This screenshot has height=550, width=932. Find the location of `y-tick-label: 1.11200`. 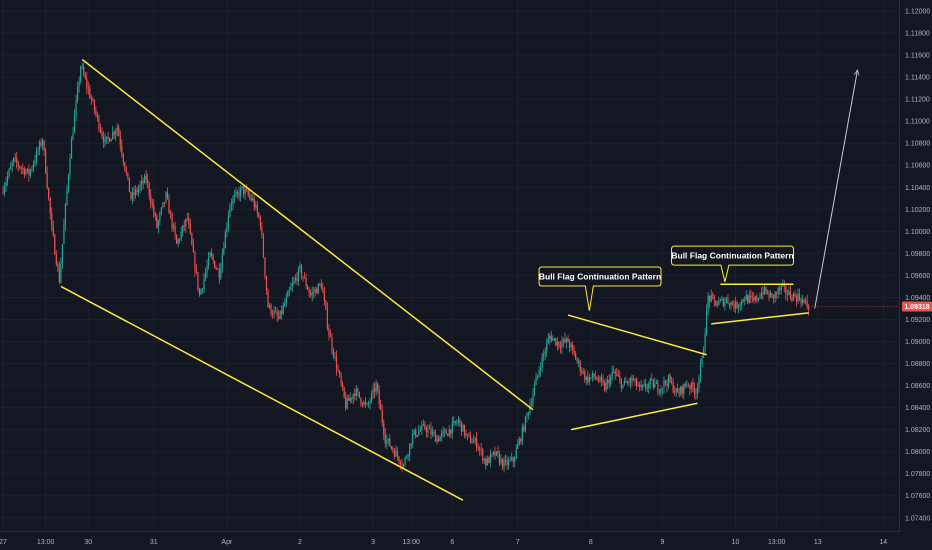

y-tick-label: 1.11200 is located at coordinates (917, 100).